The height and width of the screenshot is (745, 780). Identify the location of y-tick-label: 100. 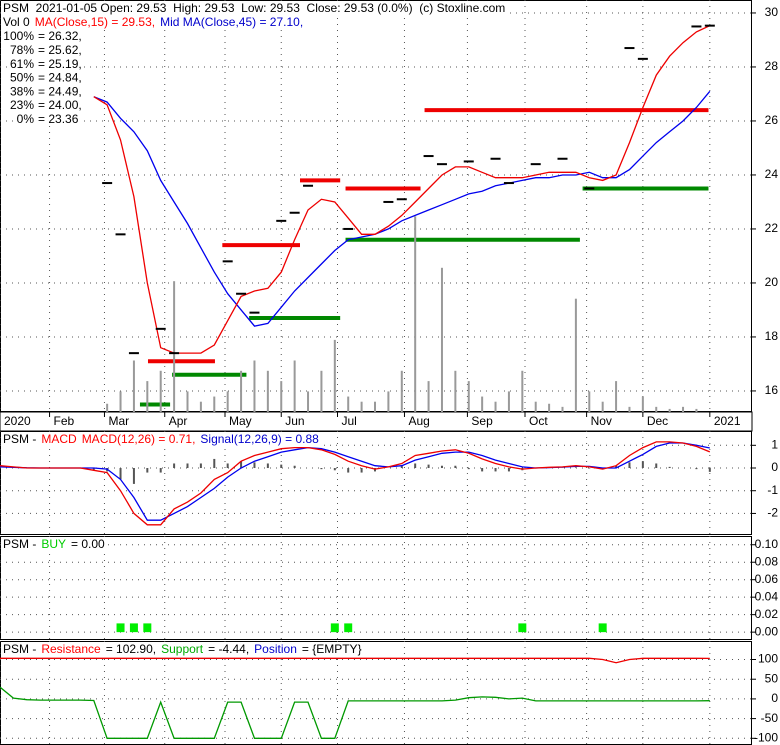
(768, 659).